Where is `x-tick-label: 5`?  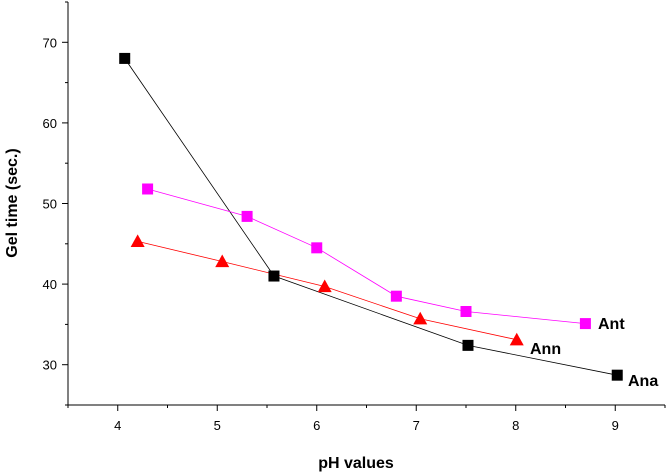
x-tick-label: 5 is located at coordinates (217, 425).